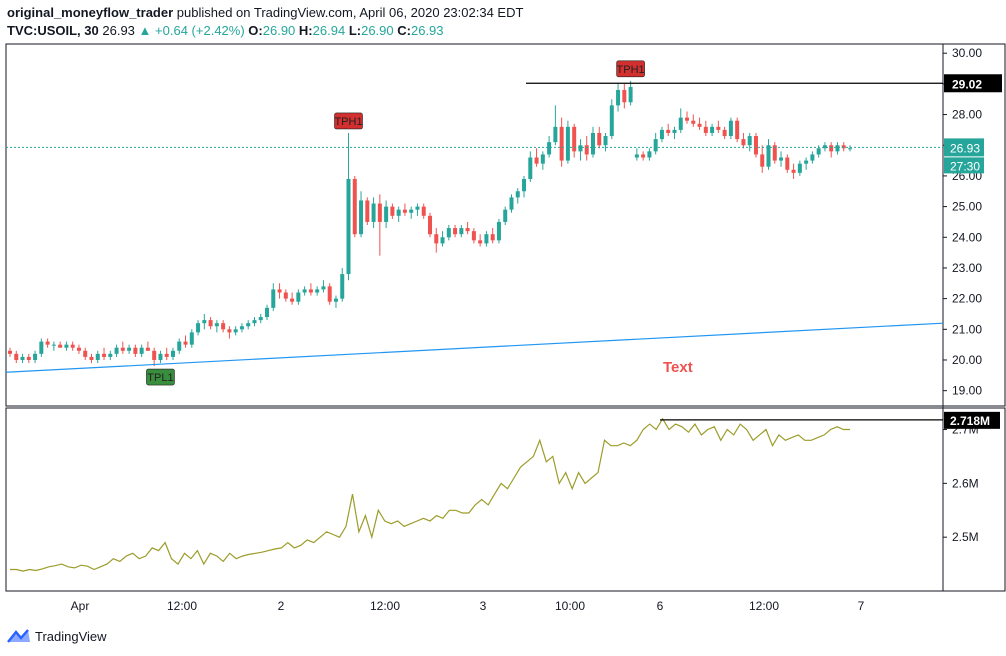 Image resolution: width=1006 pixels, height=656 pixels. I want to click on up-triangle-icon: ▲, so click(145, 30).